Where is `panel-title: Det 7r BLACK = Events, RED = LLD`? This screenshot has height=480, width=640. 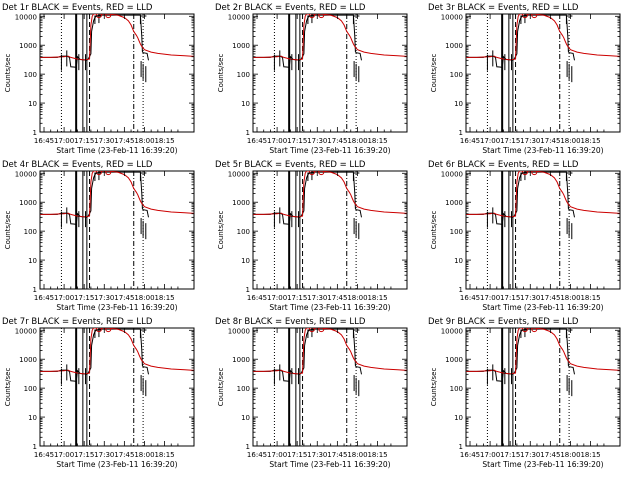
panel-title: Det 7r BLACK = Events, RED = LLD is located at coordinates (77, 322).